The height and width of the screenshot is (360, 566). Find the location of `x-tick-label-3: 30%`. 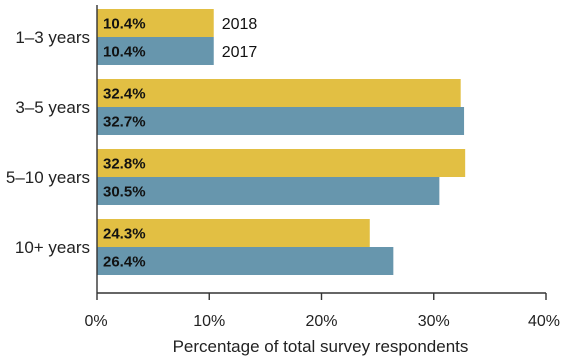

x-tick-label-3: 30% is located at coordinates (434, 321).